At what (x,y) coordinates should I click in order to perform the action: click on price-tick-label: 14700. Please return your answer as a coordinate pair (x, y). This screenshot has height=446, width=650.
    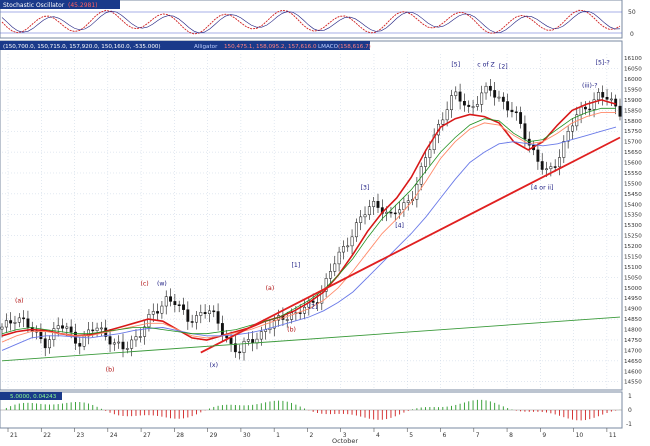
    Looking at the image, I should click on (633, 351).